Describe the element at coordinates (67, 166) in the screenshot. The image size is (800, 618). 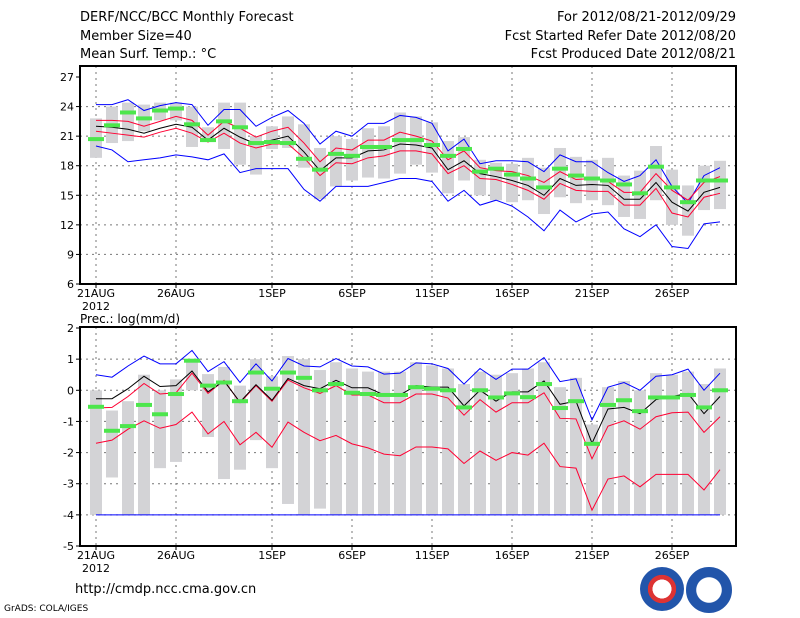
I see `y-tick-label: 18` at that location.